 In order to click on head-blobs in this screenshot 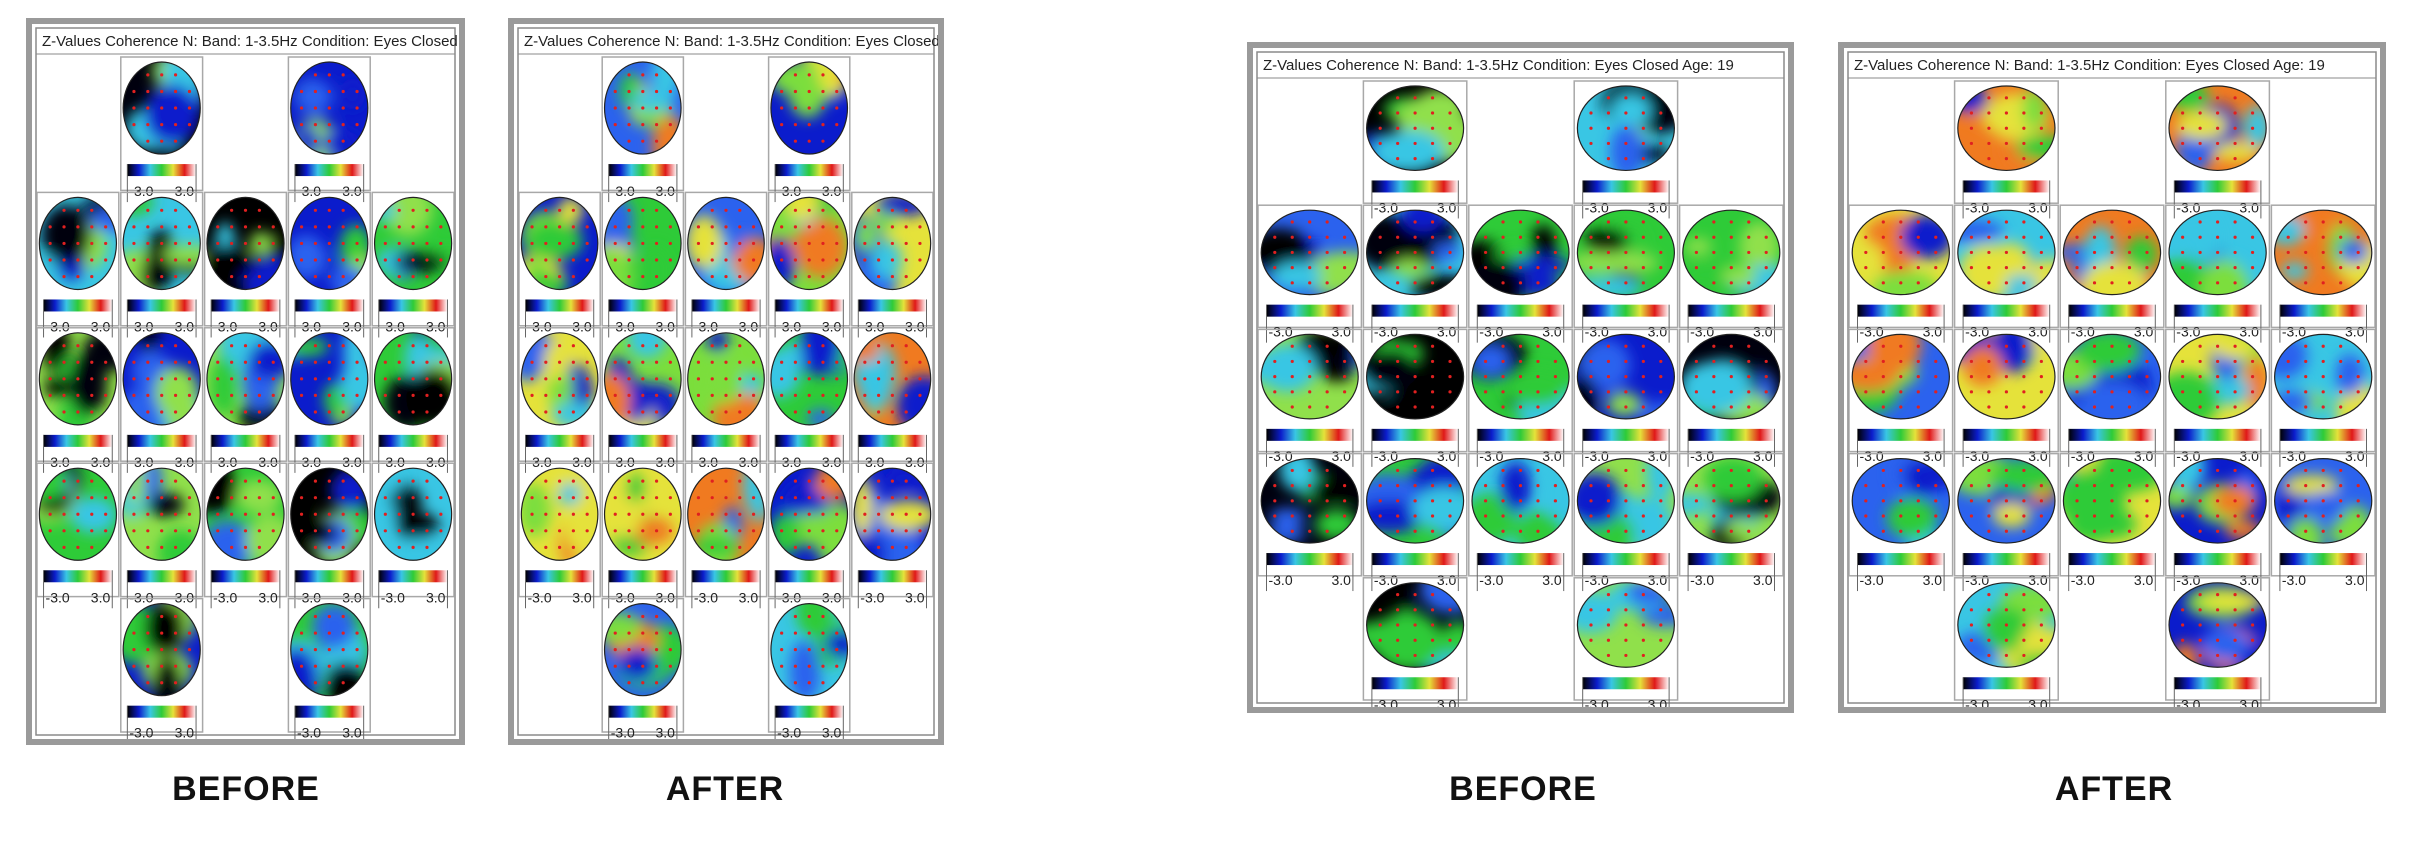, I will do `click(809, 90)`.